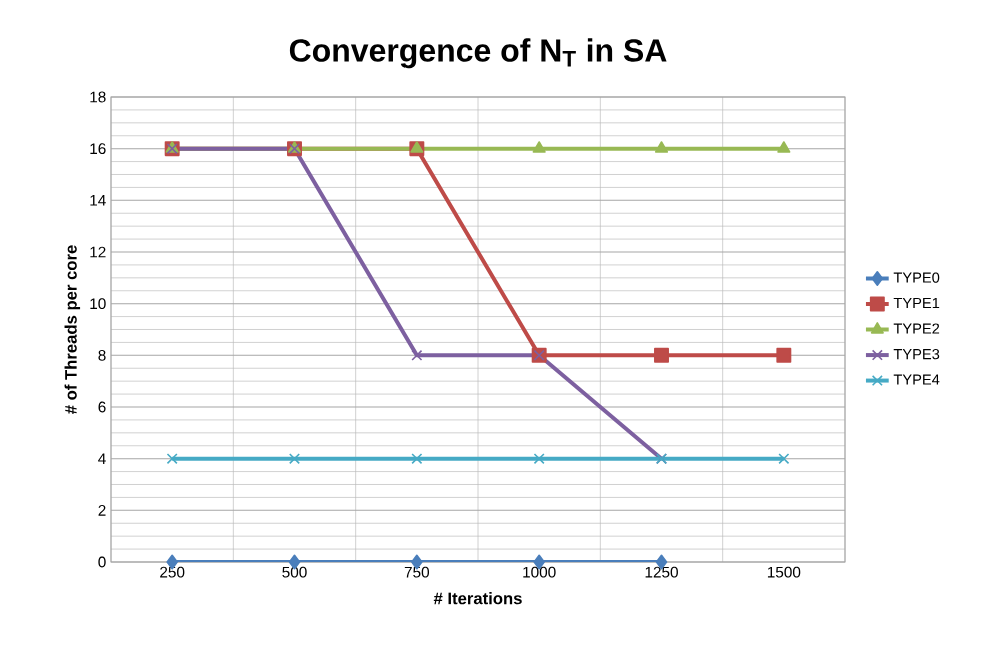 This screenshot has width=1006, height=658. Describe the element at coordinates (417, 572) in the screenshot. I see `x-tick-label: 750` at that location.